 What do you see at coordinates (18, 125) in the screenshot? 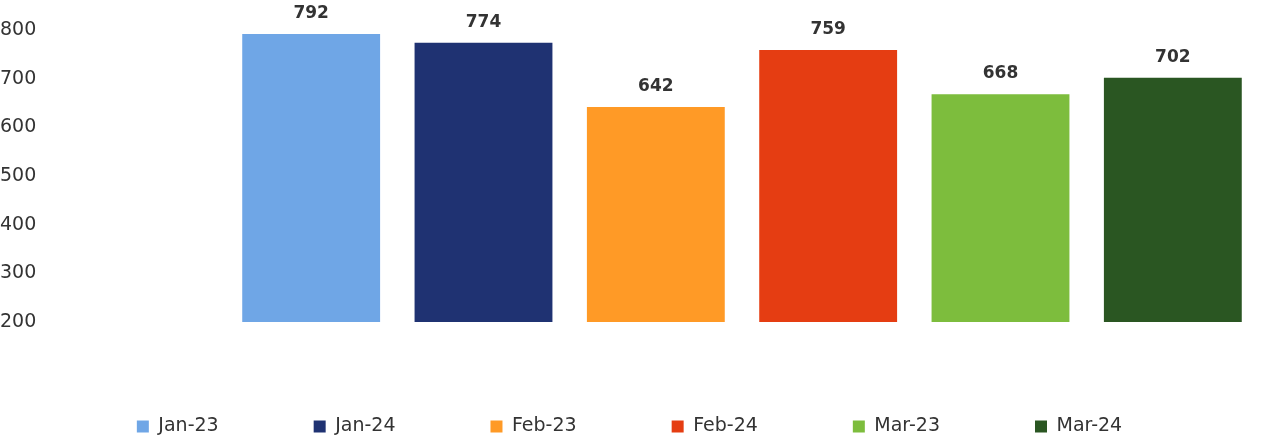
I see `y-tick-label: 600` at bounding box center [18, 125].